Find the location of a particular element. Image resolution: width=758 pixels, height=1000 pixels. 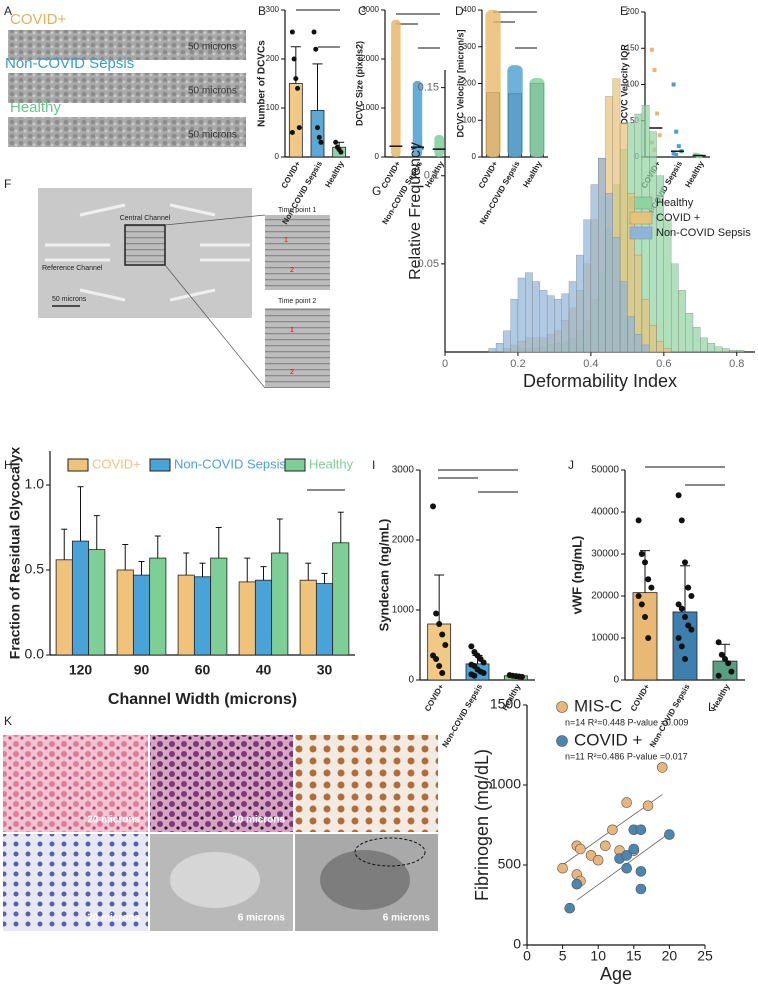

x-tick-label: 0.4 is located at coordinates (590, 364).